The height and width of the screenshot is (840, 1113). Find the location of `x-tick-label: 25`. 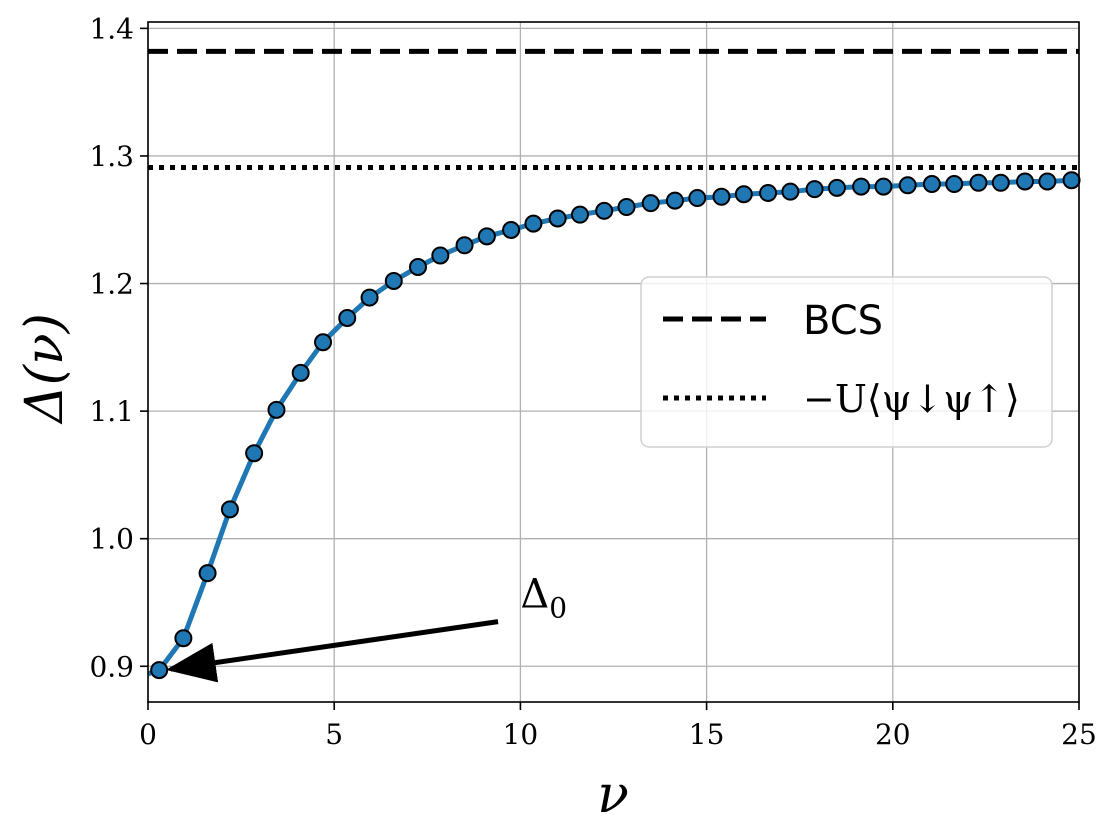

x-tick-label: 25 is located at coordinates (1079, 734).